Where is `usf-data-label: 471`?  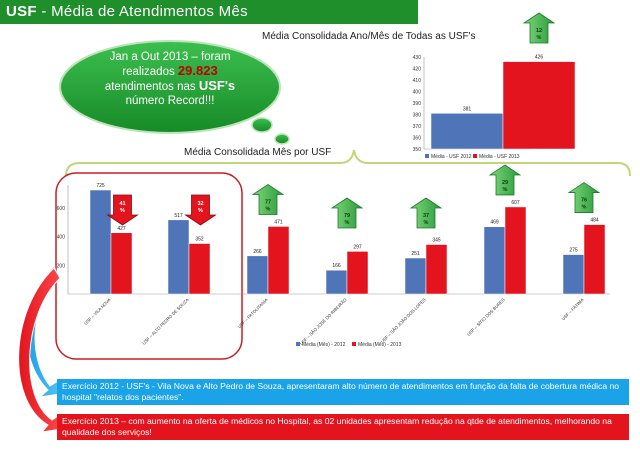 usf-data-label: 471 is located at coordinates (278, 222).